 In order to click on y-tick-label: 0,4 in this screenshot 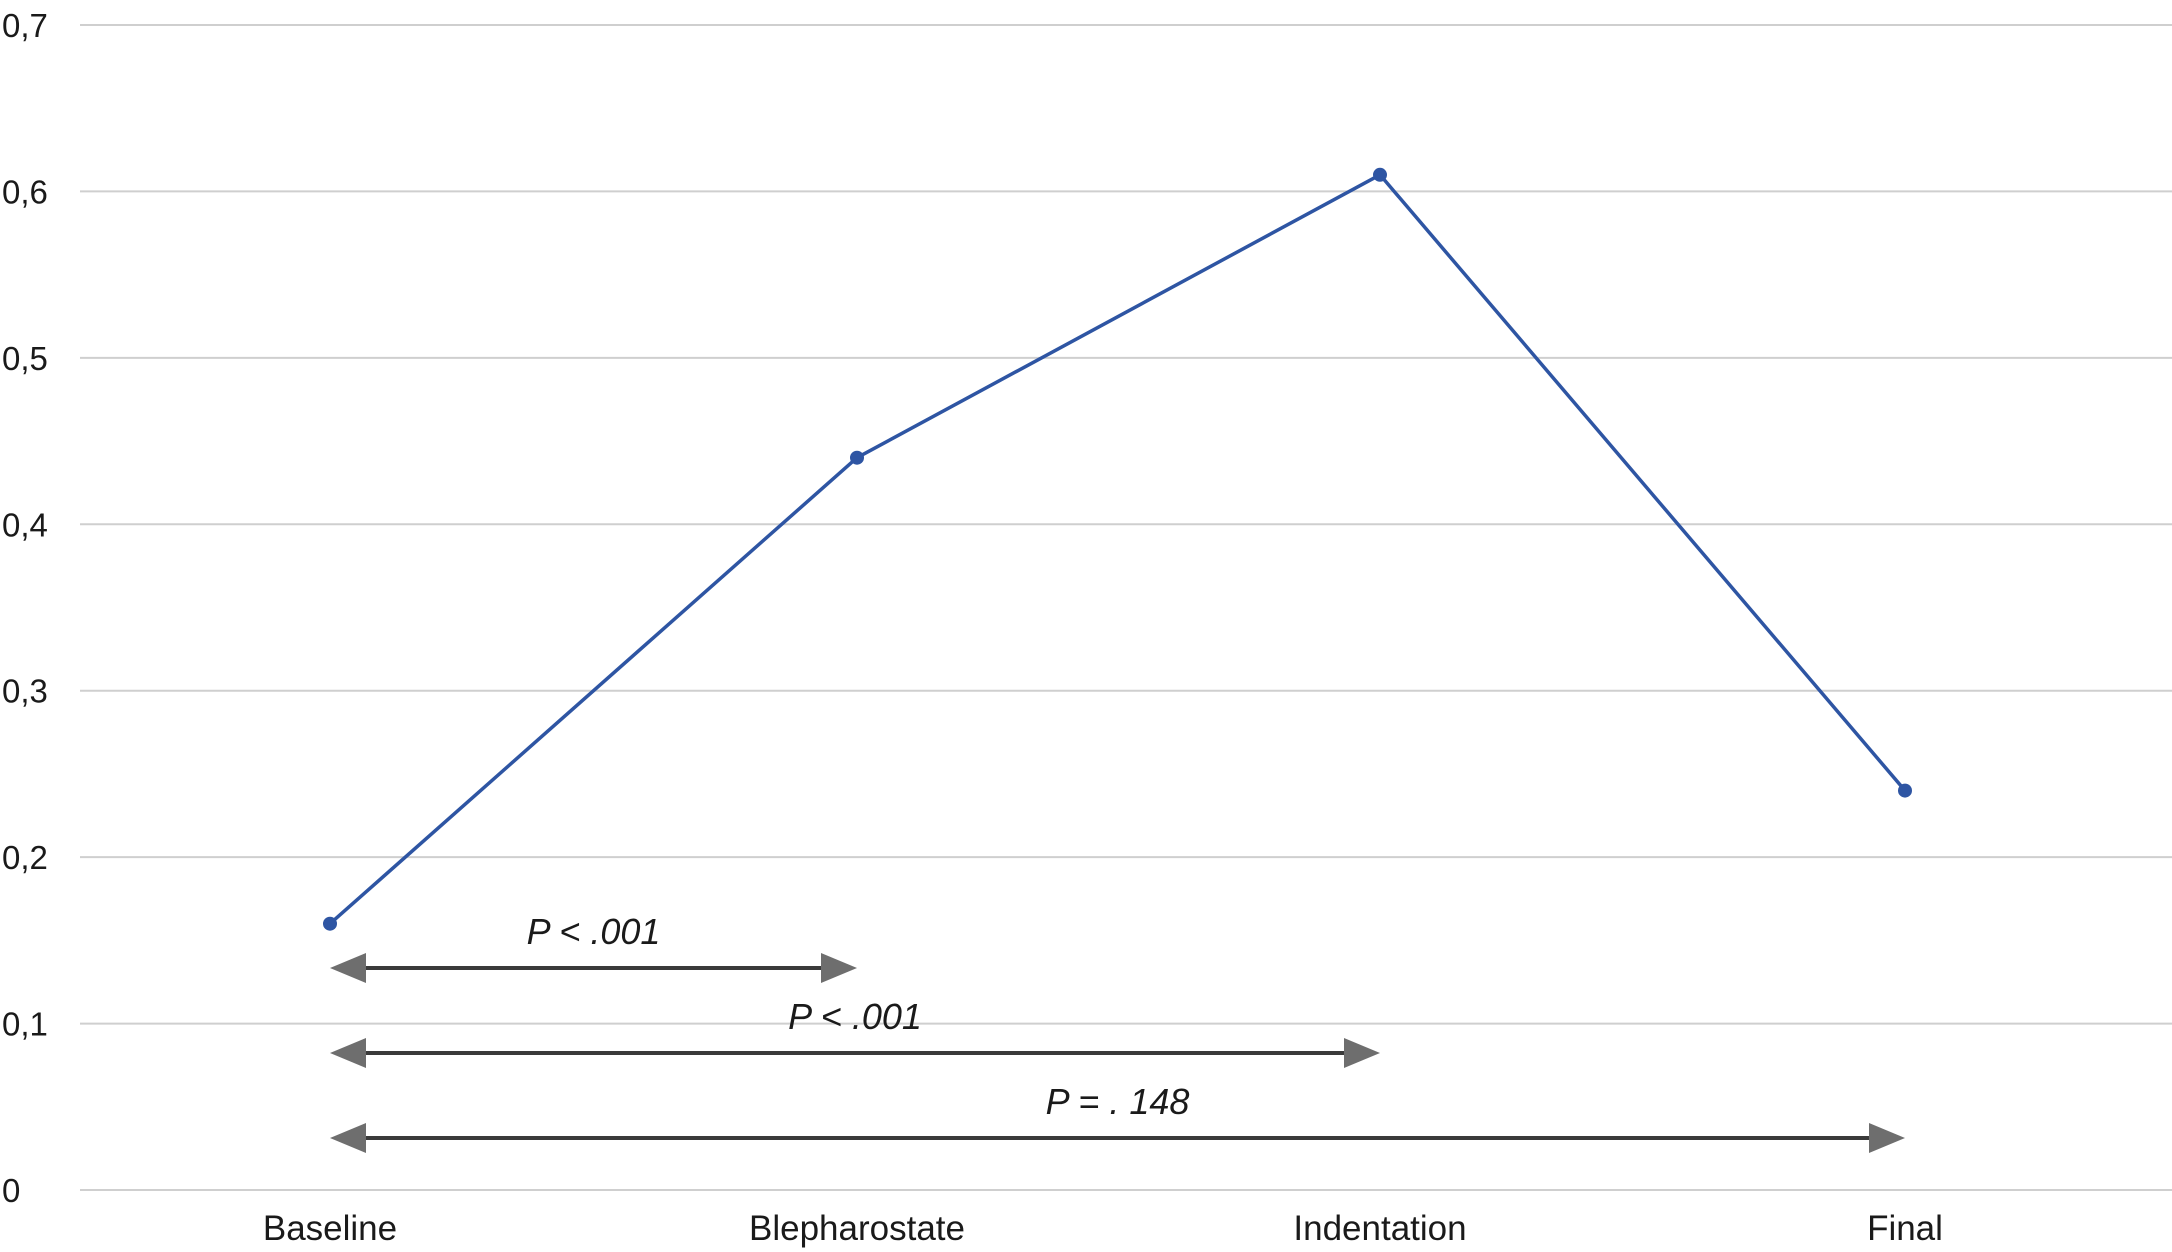, I will do `click(25, 524)`.